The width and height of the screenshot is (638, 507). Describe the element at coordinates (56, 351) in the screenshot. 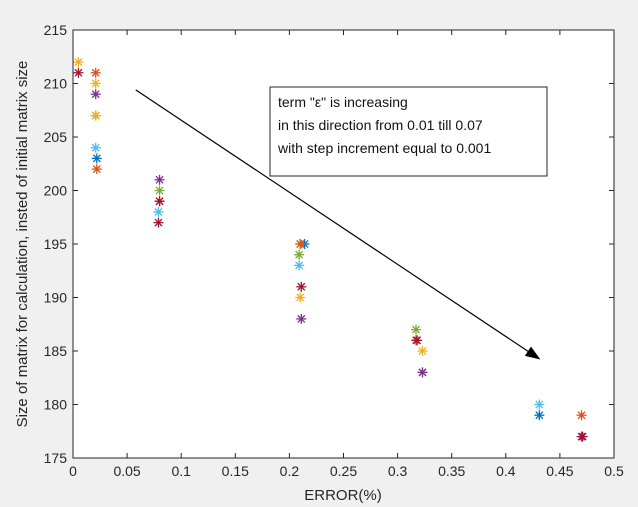

I see `y-tick-label: 185` at that location.